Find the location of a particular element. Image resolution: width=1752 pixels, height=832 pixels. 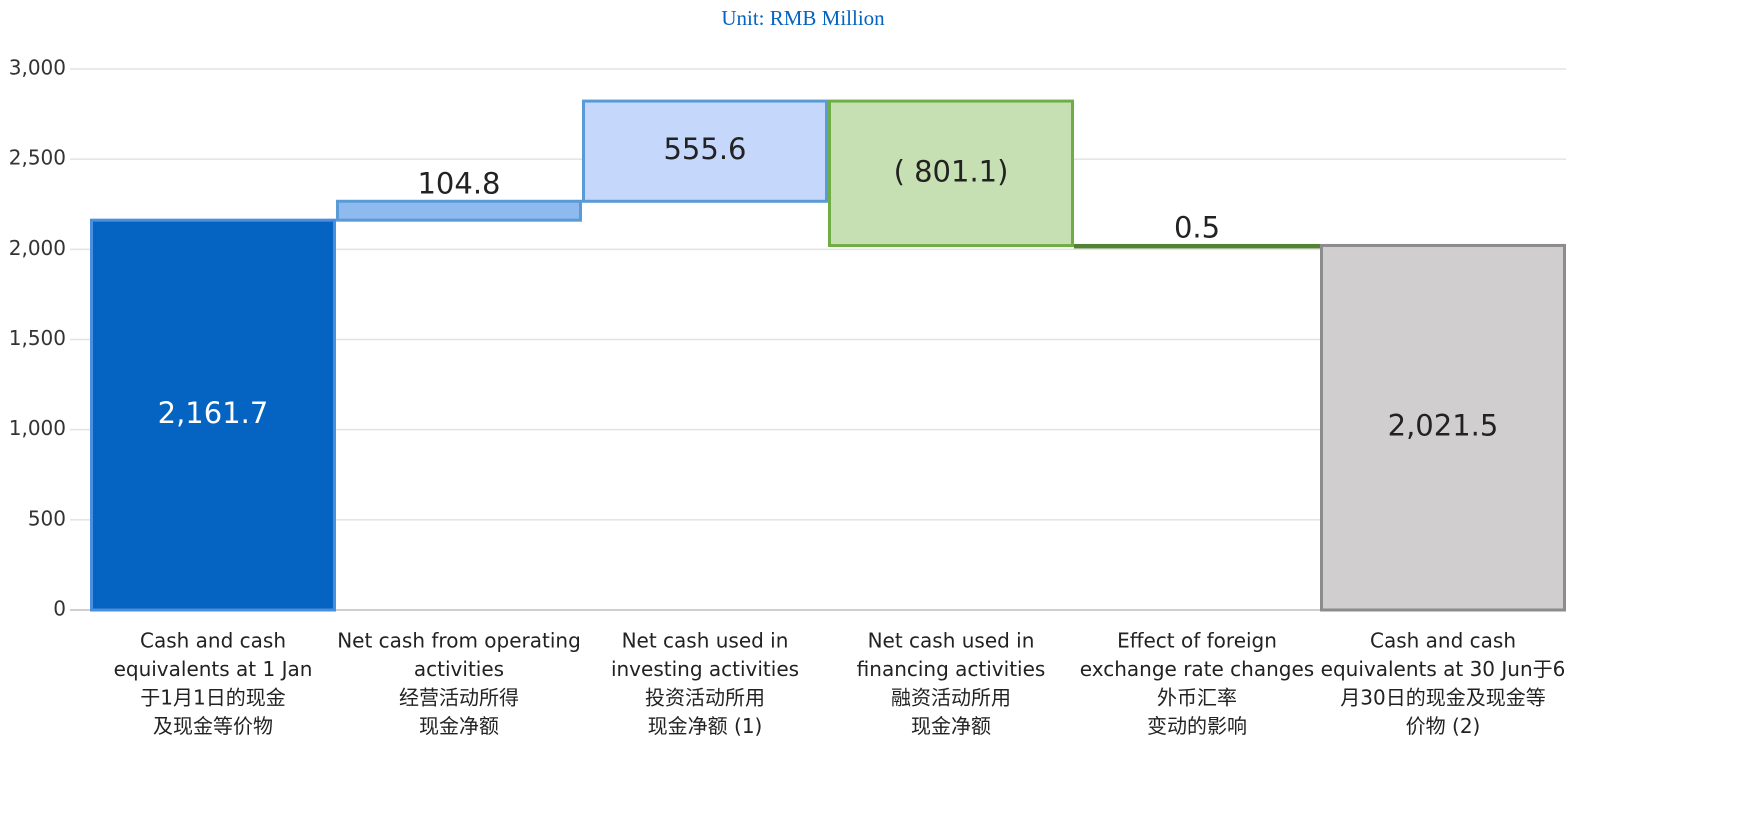

y-tick-label: 0 is located at coordinates (59, 609).